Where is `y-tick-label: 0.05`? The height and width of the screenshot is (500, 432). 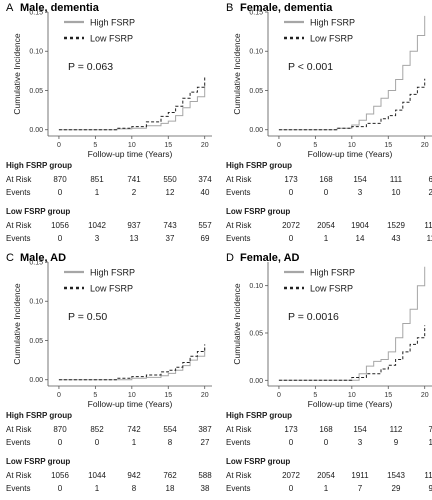 y-tick-label: 0.05 is located at coordinates (256, 333).